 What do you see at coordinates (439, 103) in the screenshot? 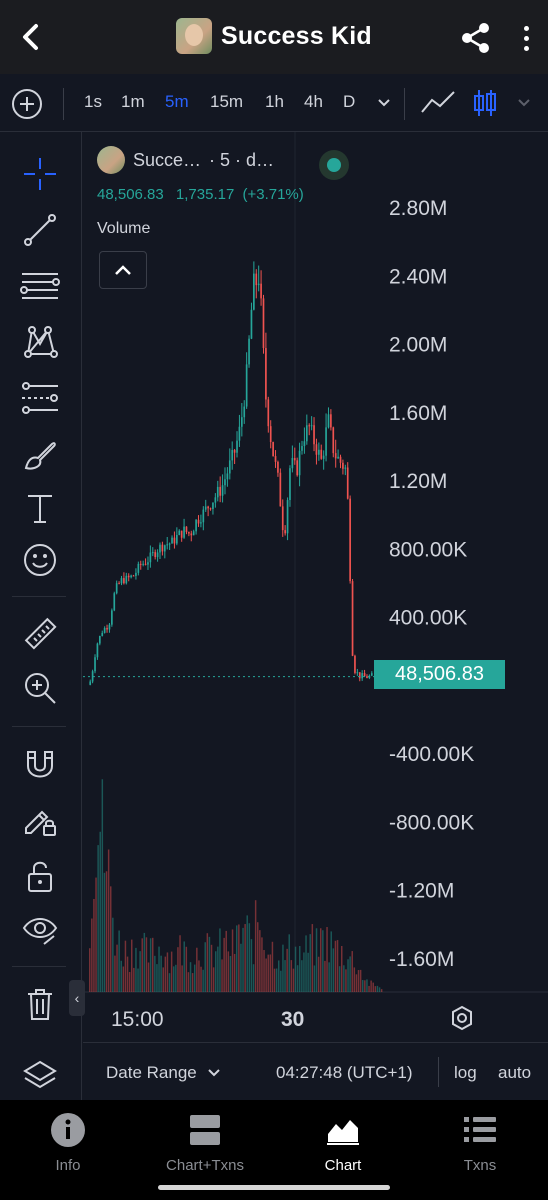
I see `line-chart-icon` at bounding box center [439, 103].